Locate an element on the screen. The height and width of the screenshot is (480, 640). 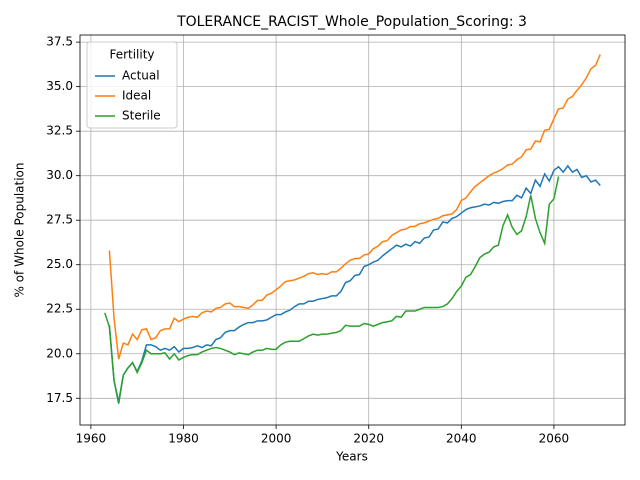
y-tick-label: 32.5 is located at coordinates (59, 131).